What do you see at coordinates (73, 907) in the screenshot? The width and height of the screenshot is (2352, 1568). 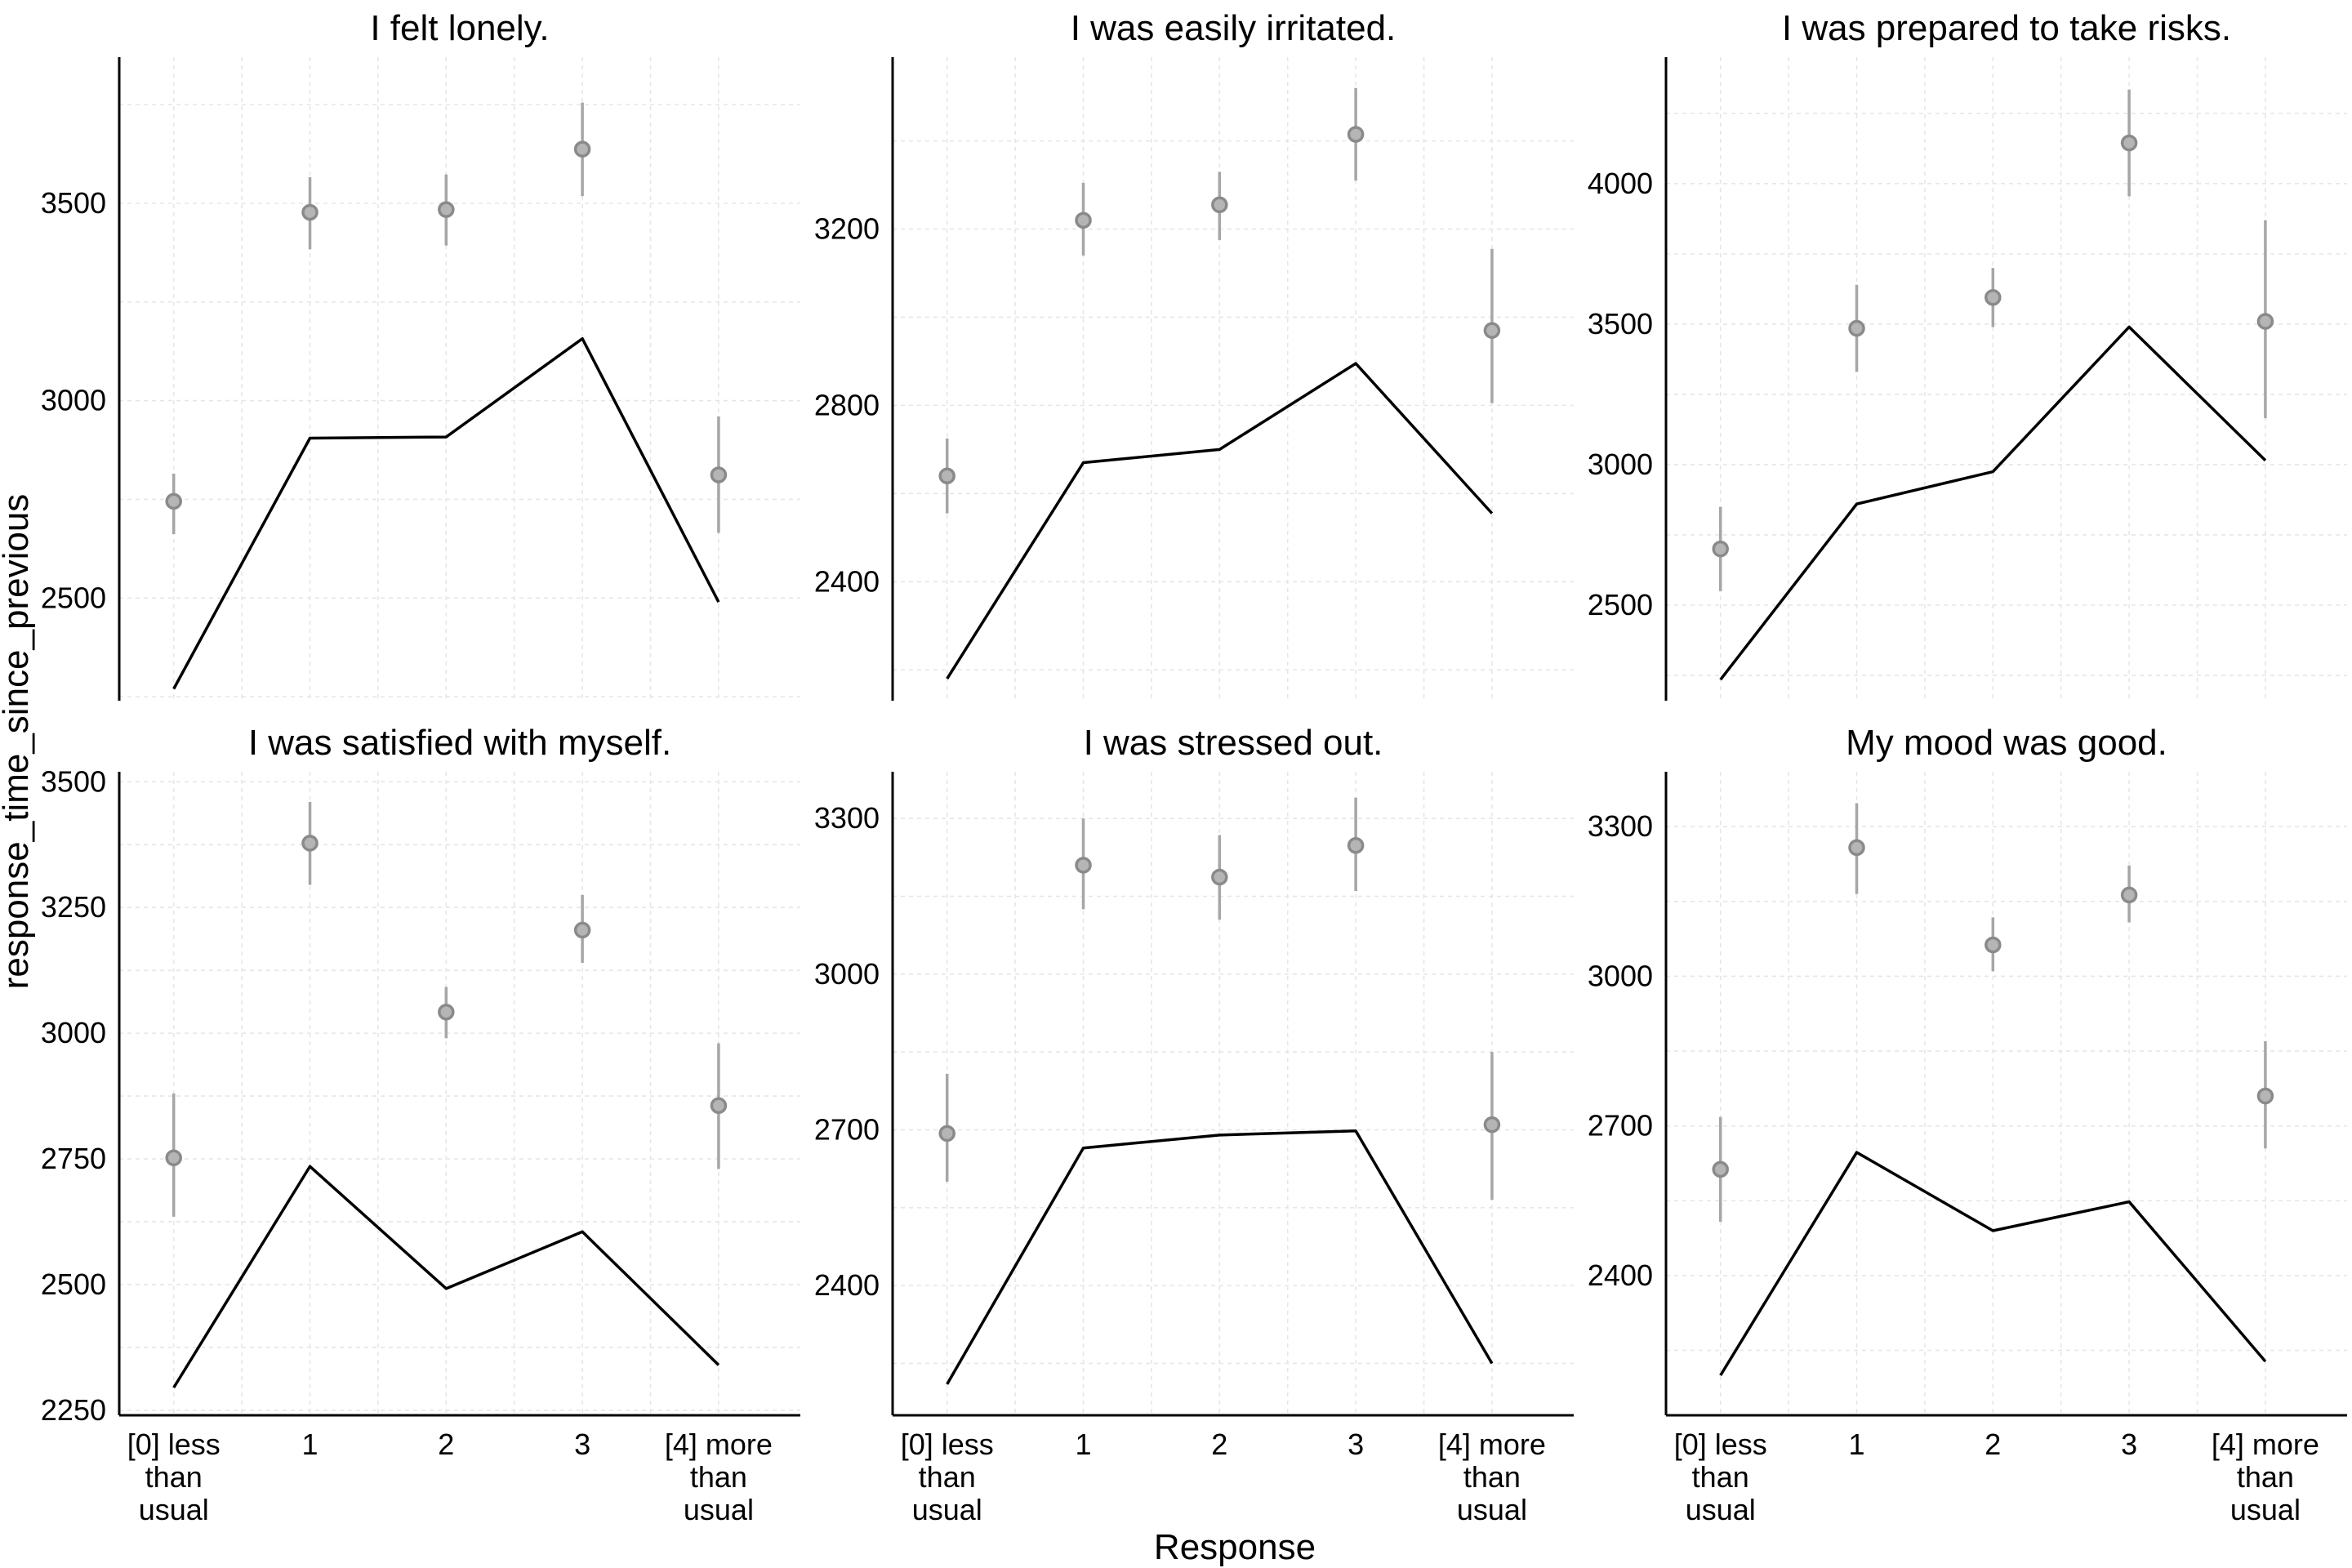 I see `y-tick-label: 3250` at bounding box center [73, 907].